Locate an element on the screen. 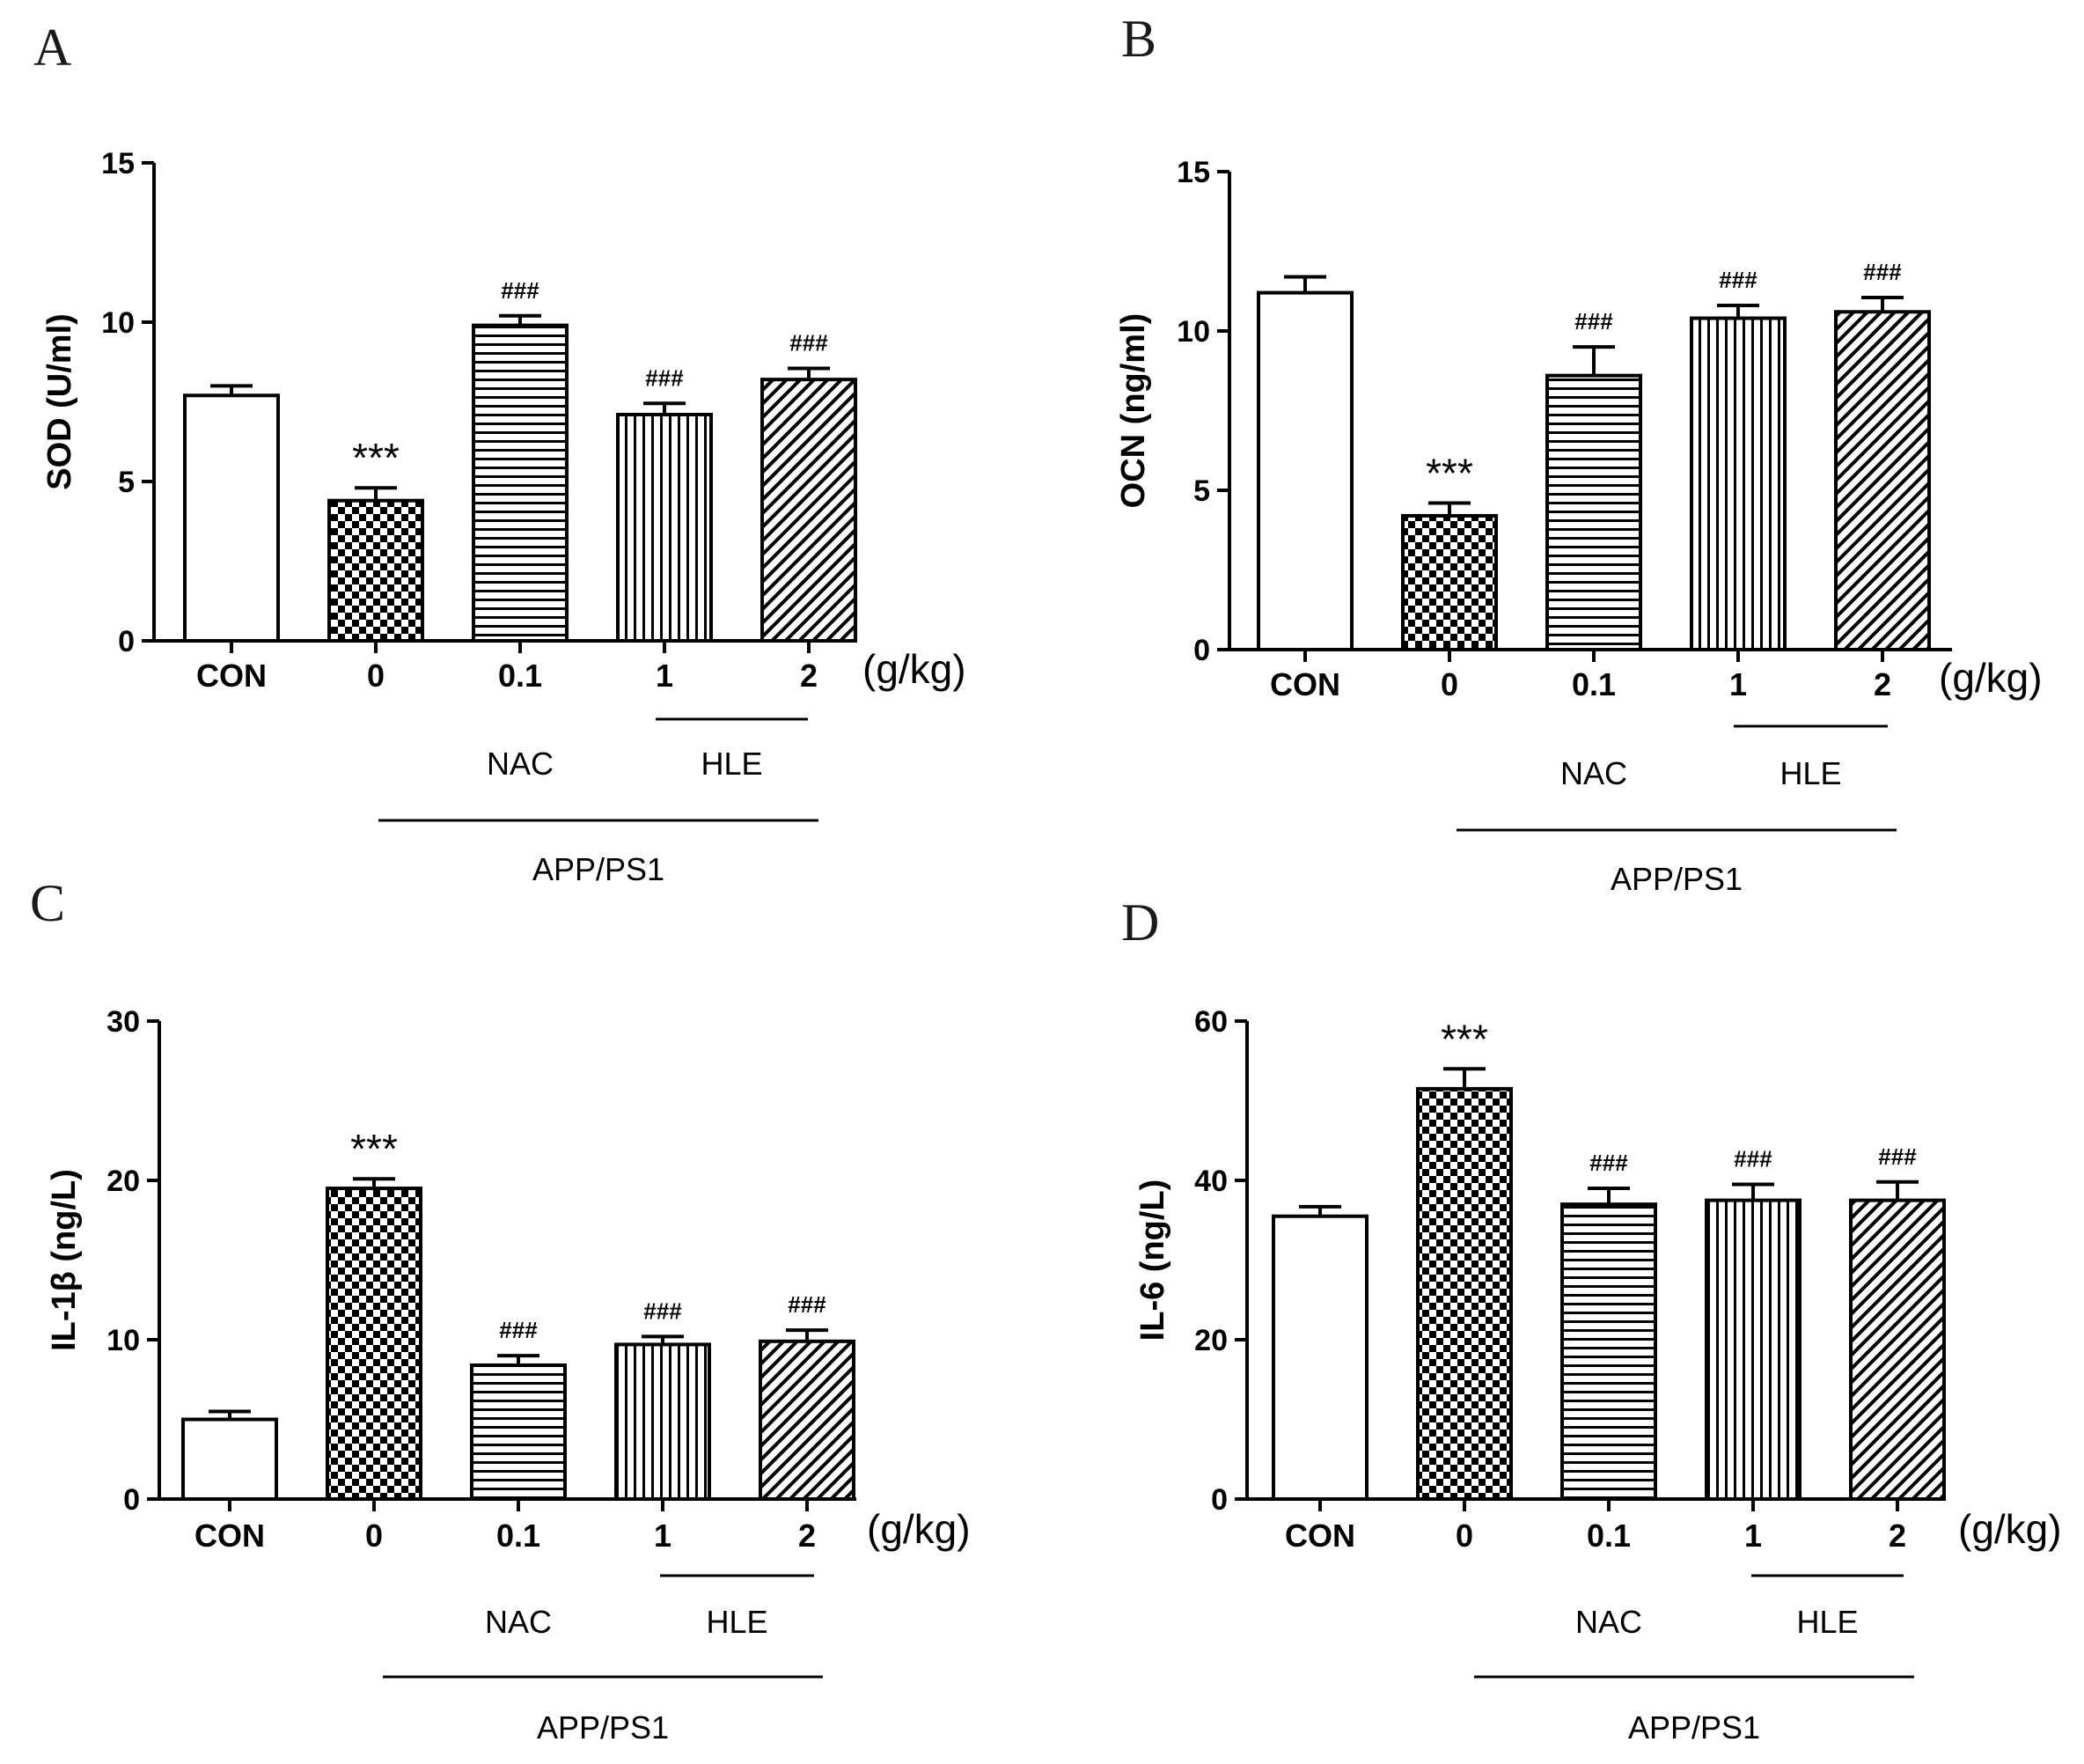  y-tick-label: 60 is located at coordinates (1211, 1022).